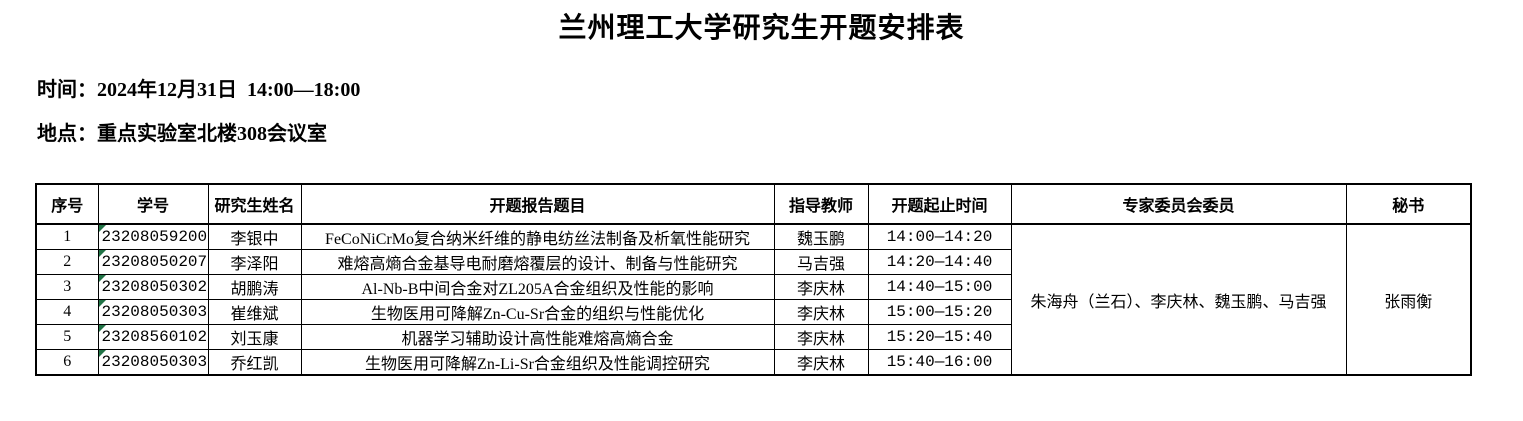 This screenshot has height=421, width=1523. I want to click on student-id-value: 232080502078, so click(154, 262).